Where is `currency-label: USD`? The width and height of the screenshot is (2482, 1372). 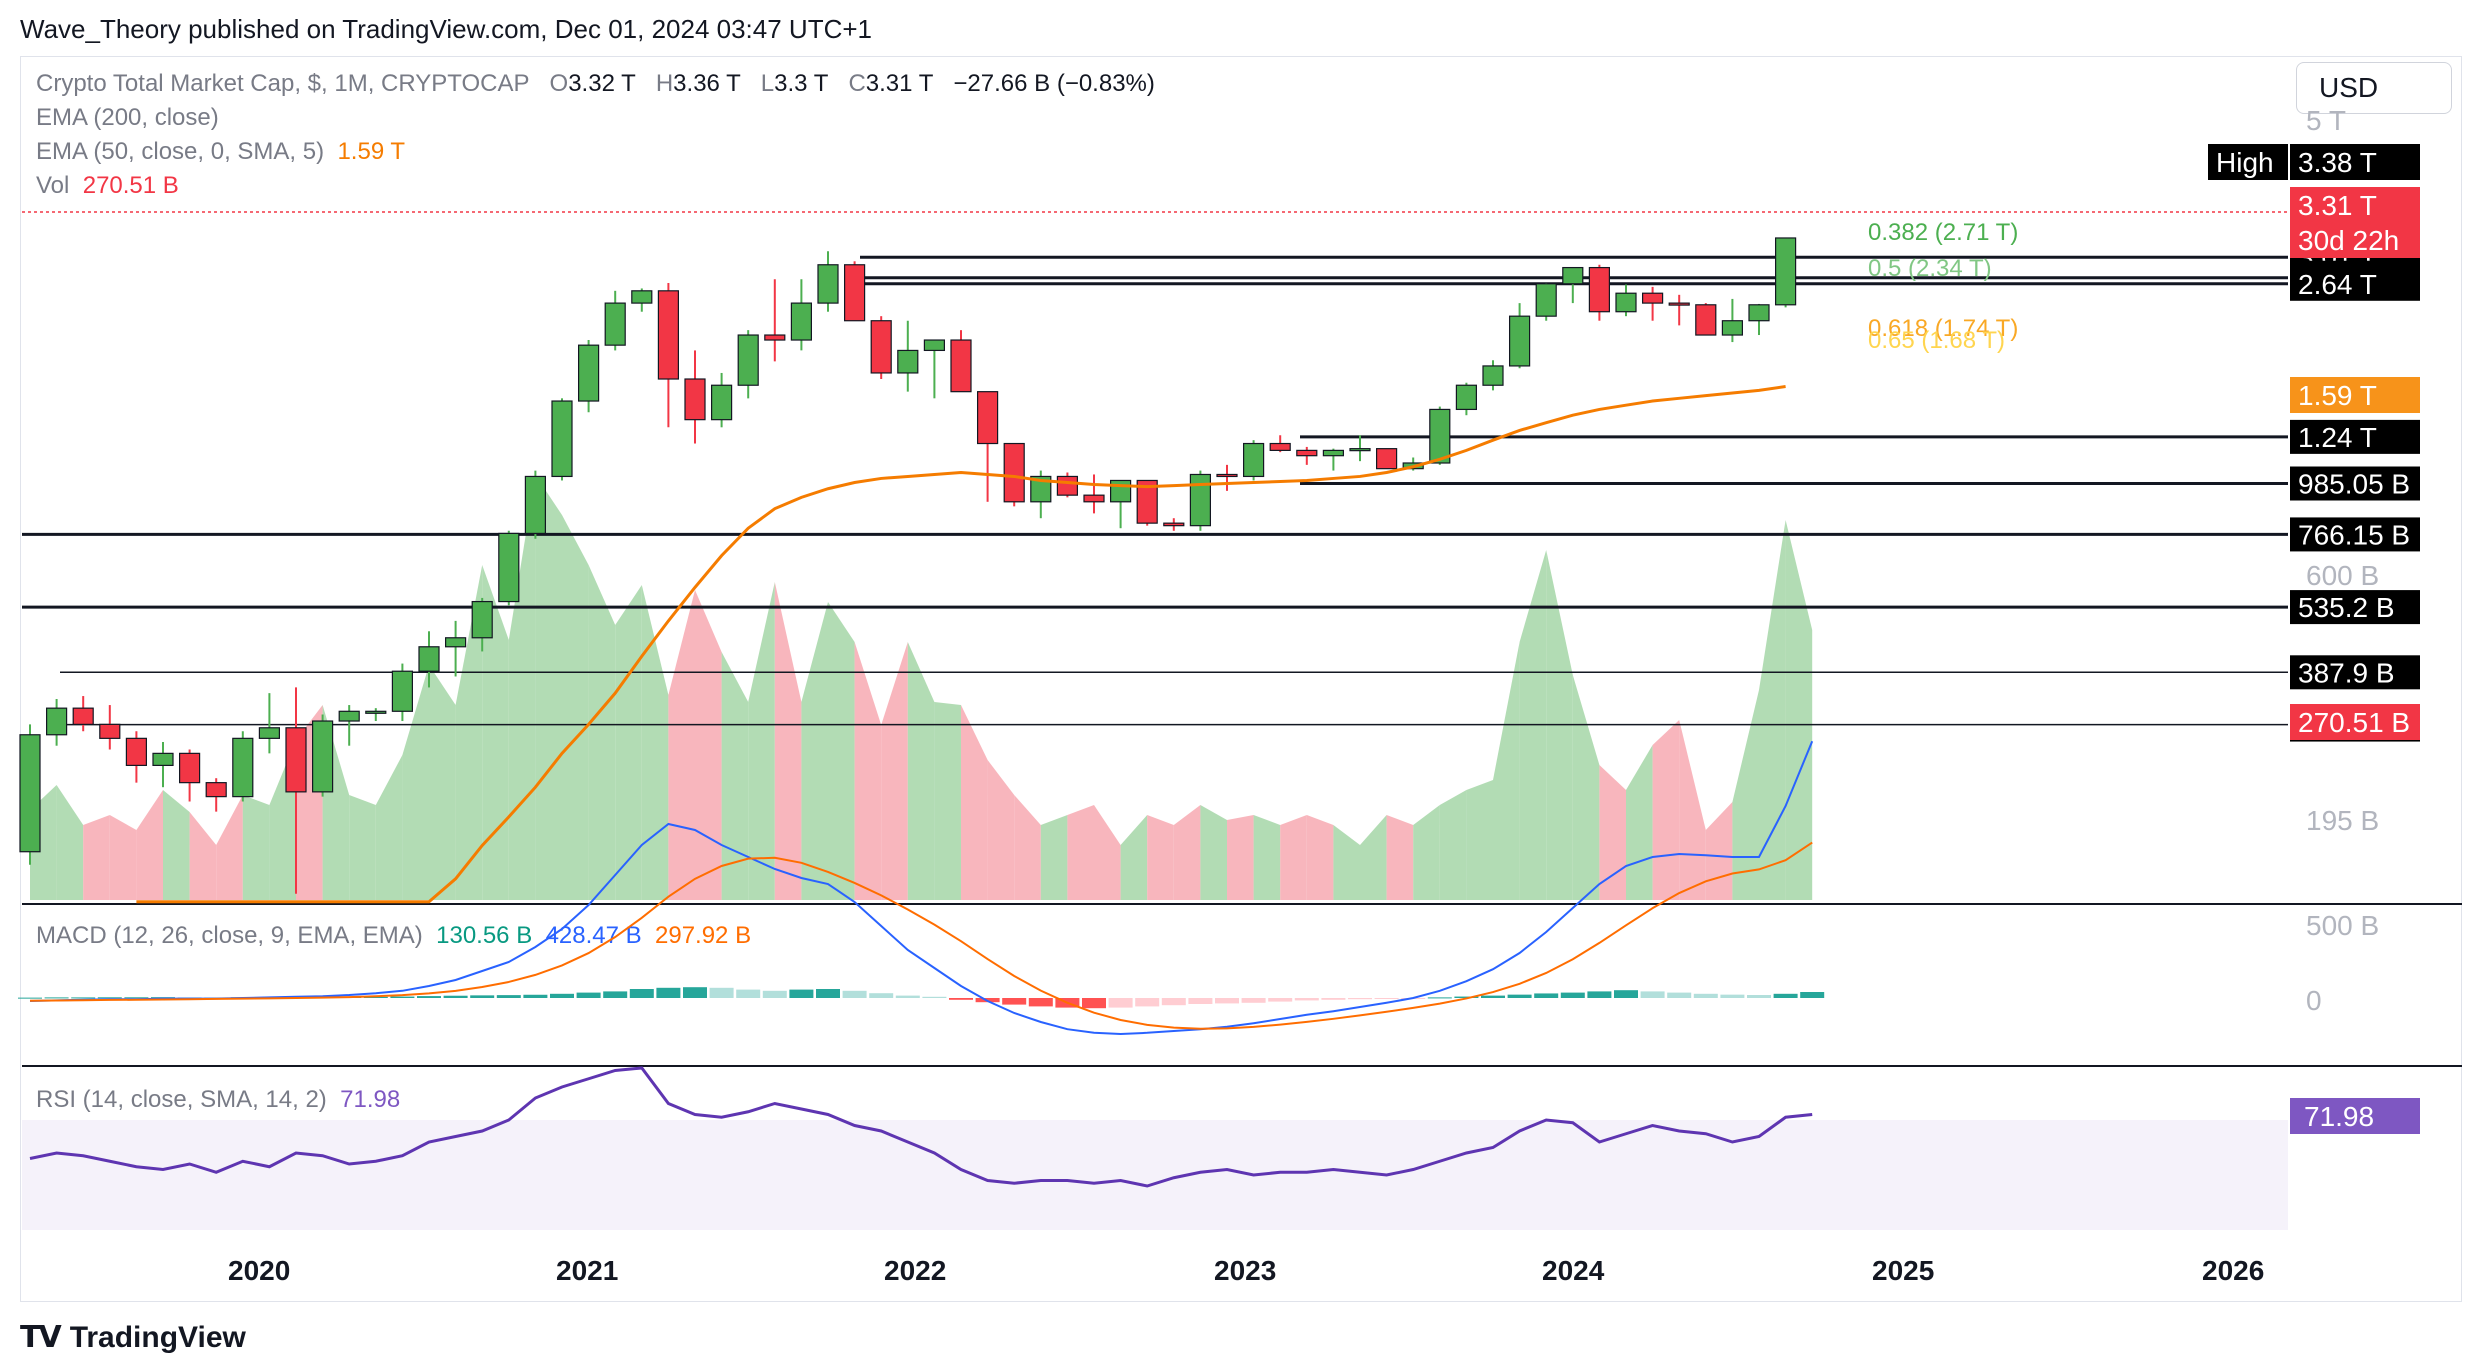
currency-label: USD is located at coordinates (2349, 87).